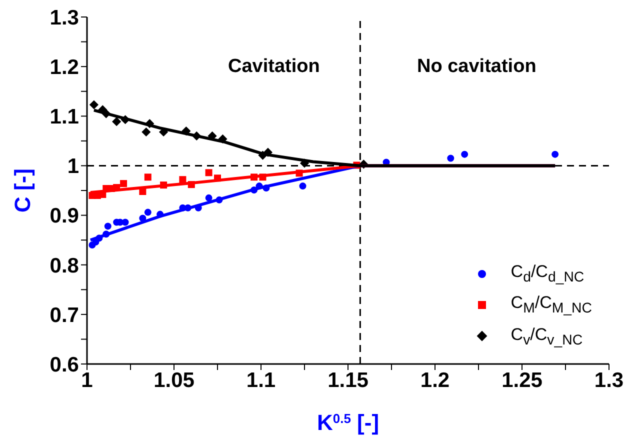 This screenshot has height=438, width=632. What do you see at coordinates (64, 18) in the screenshot?
I see `y-tick-label: 1.3` at bounding box center [64, 18].